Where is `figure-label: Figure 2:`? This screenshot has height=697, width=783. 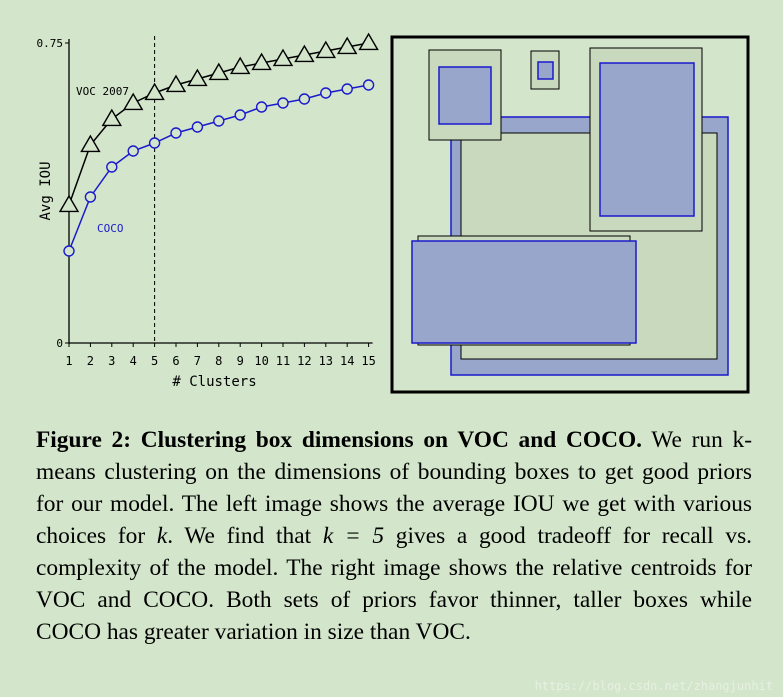
figure-label: Figure 2: is located at coordinates (84, 440).